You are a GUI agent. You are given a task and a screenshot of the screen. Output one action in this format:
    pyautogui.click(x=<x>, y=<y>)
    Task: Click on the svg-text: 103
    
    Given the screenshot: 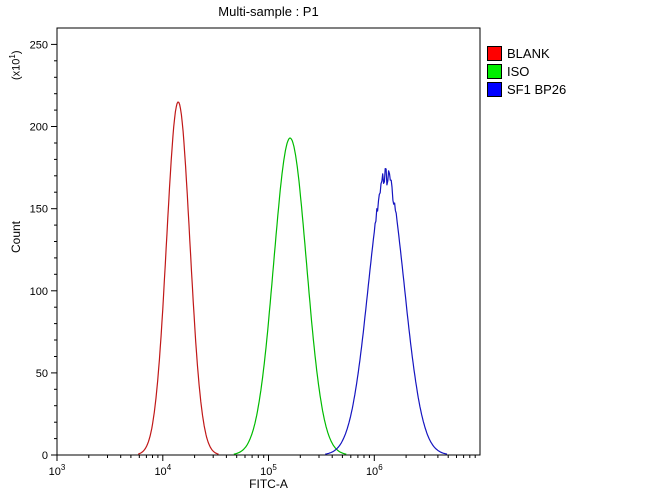 What is the action you would take?
    pyautogui.click(x=57, y=470)
    